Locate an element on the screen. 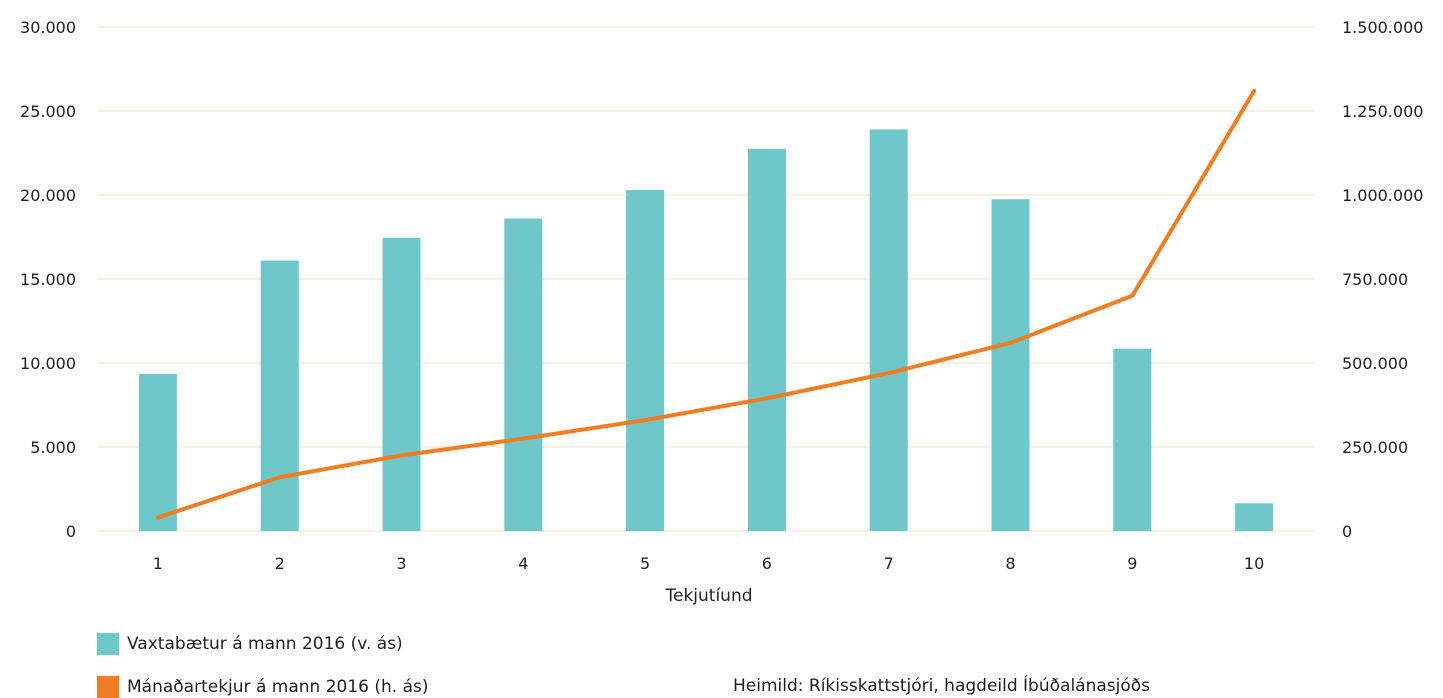 The image size is (1443, 698). left-tick-label: 15.000 is located at coordinates (48, 279).